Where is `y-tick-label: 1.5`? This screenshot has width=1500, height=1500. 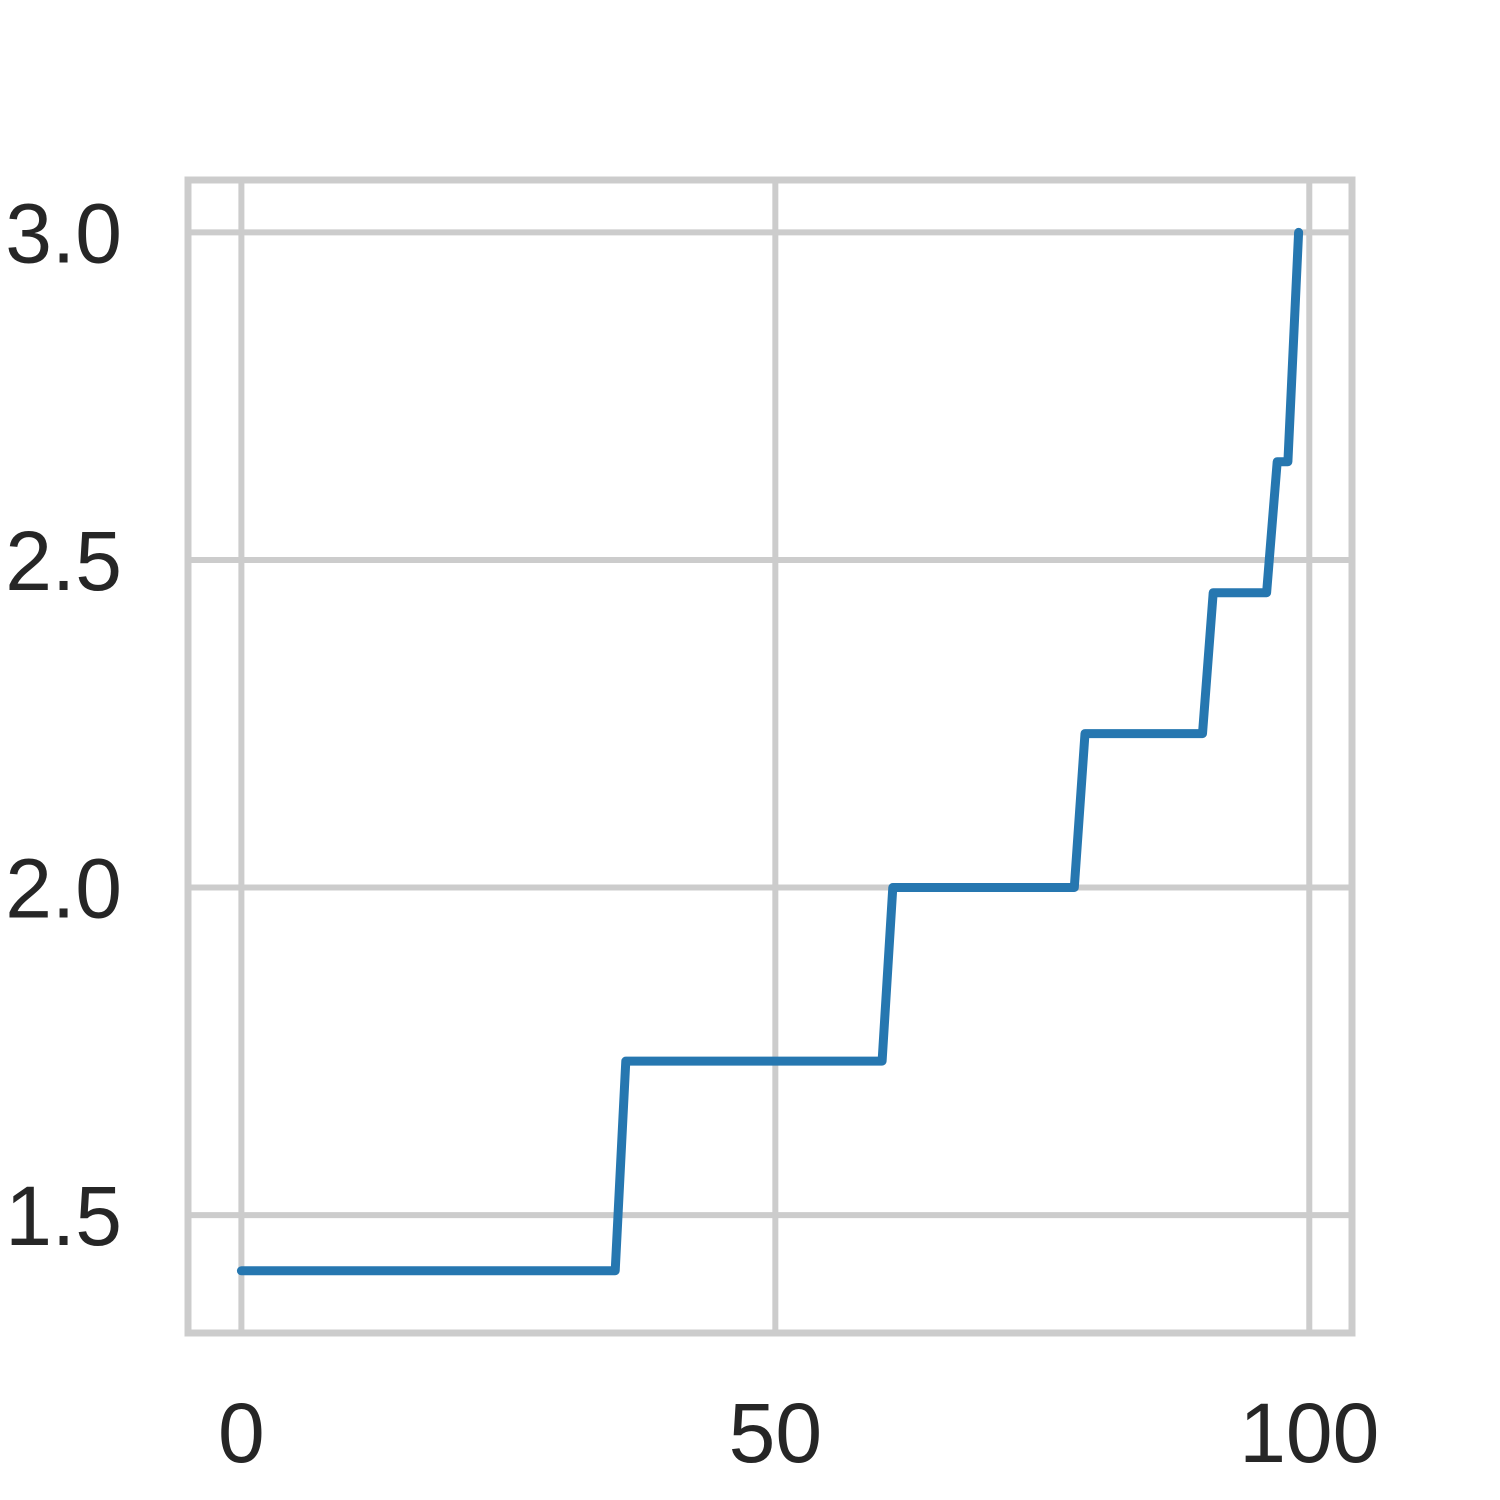 y-tick-label: 1.5 is located at coordinates (63, 1216).